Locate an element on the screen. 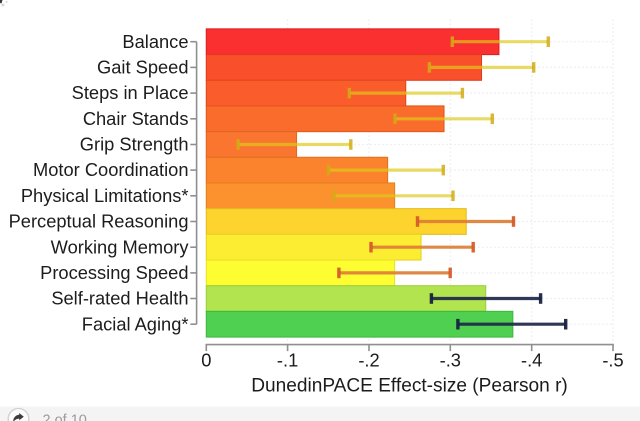 This screenshot has width=640, height=421. svg-text: 0 is located at coordinates (206, 360).